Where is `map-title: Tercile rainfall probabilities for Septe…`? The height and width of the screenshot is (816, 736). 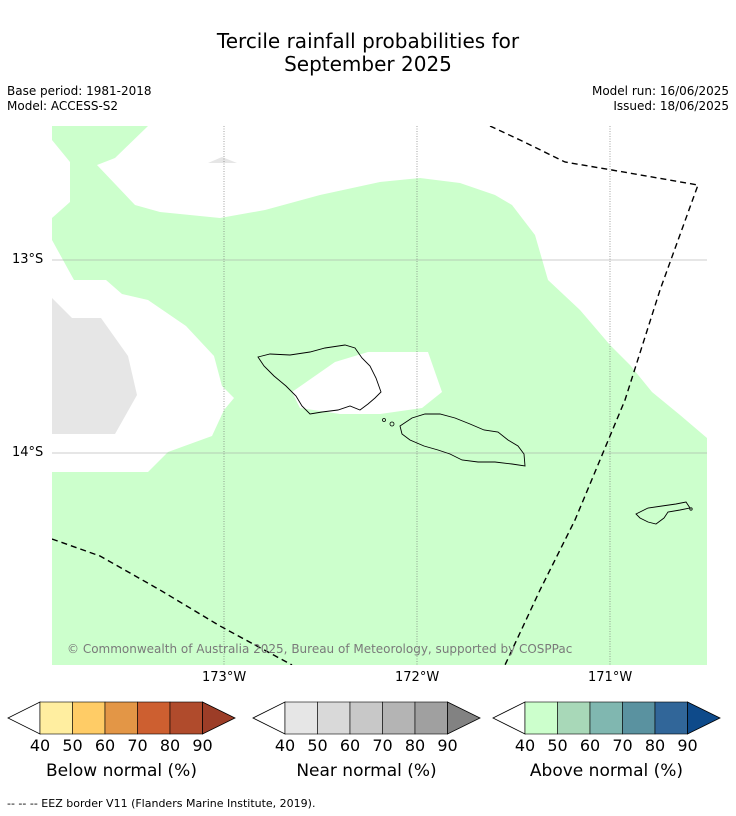
map-title: Tercile rainfall probabilities for Septe… is located at coordinates (368, 53).